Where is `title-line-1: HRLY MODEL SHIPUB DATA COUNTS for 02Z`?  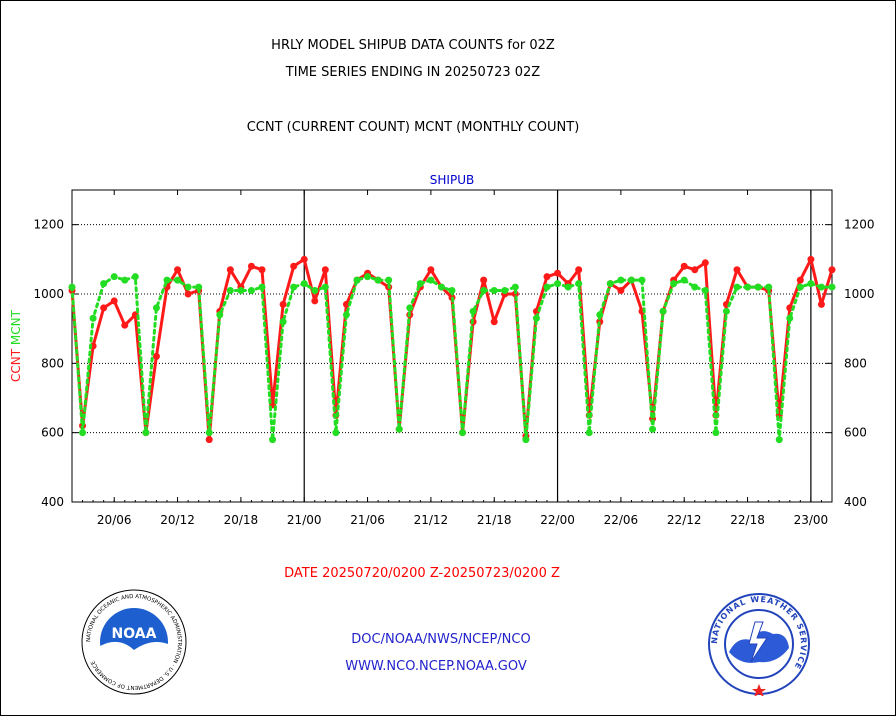
title-line-1: HRLY MODEL SHIPUB DATA COUNTS for 02Z is located at coordinates (413, 45).